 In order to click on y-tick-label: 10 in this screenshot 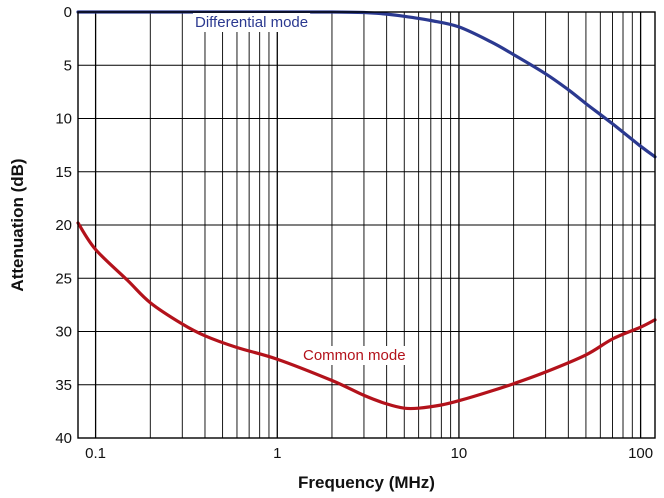, I will do `click(63, 119)`.